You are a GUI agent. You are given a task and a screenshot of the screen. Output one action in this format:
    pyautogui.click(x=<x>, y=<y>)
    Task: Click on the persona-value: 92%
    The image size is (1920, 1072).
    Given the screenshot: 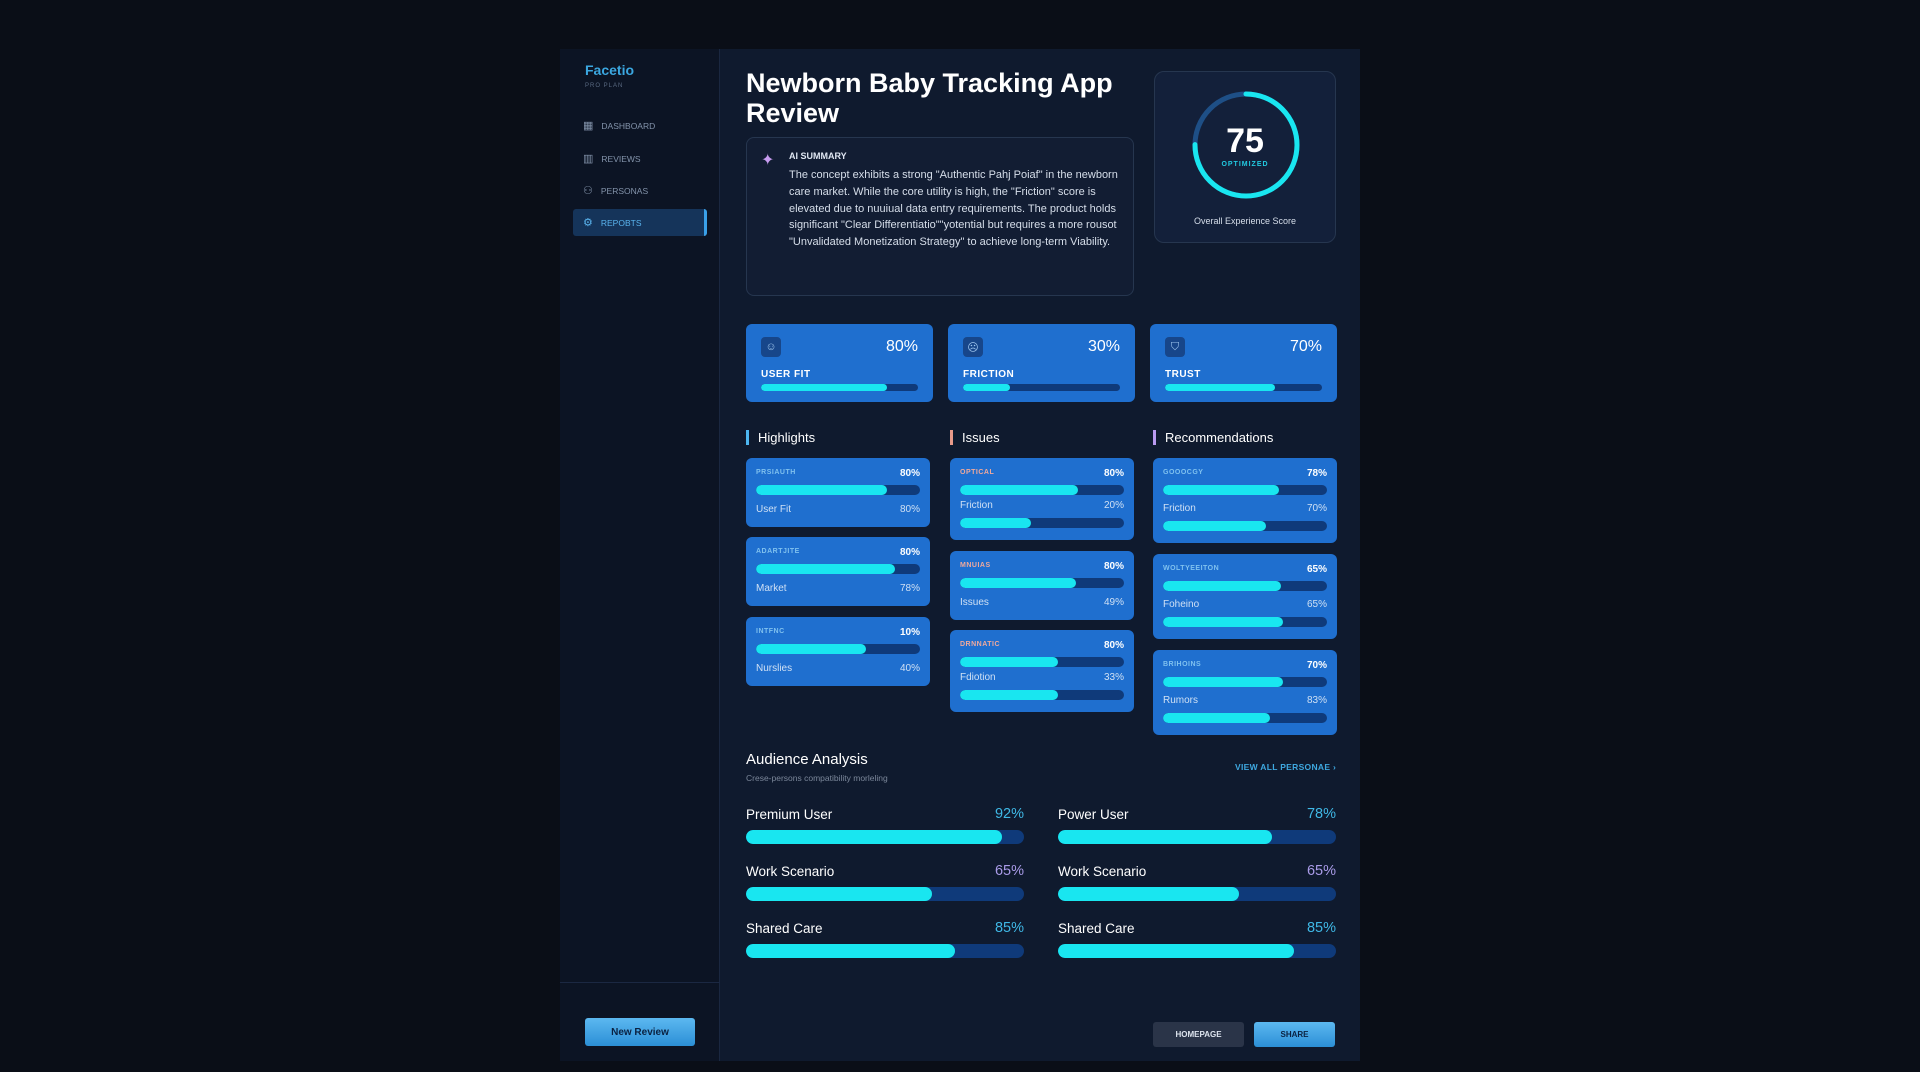 What is the action you would take?
    pyautogui.click(x=1009, y=814)
    